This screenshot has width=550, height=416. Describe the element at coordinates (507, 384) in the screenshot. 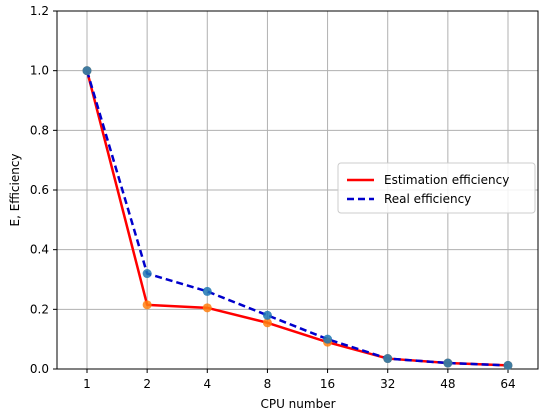

I see `x-tick-label: 64` at that location.